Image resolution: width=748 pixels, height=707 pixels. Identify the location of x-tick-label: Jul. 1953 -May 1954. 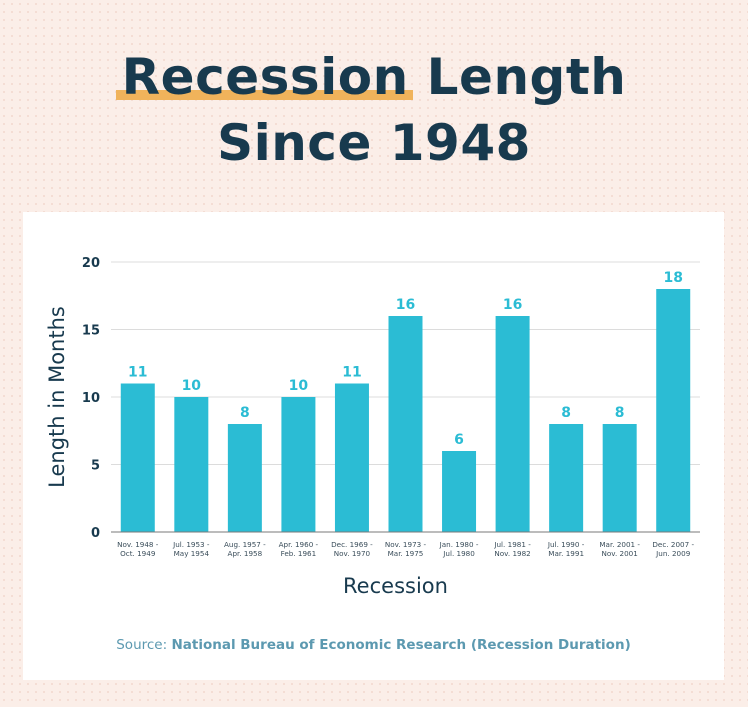
(191, 549).